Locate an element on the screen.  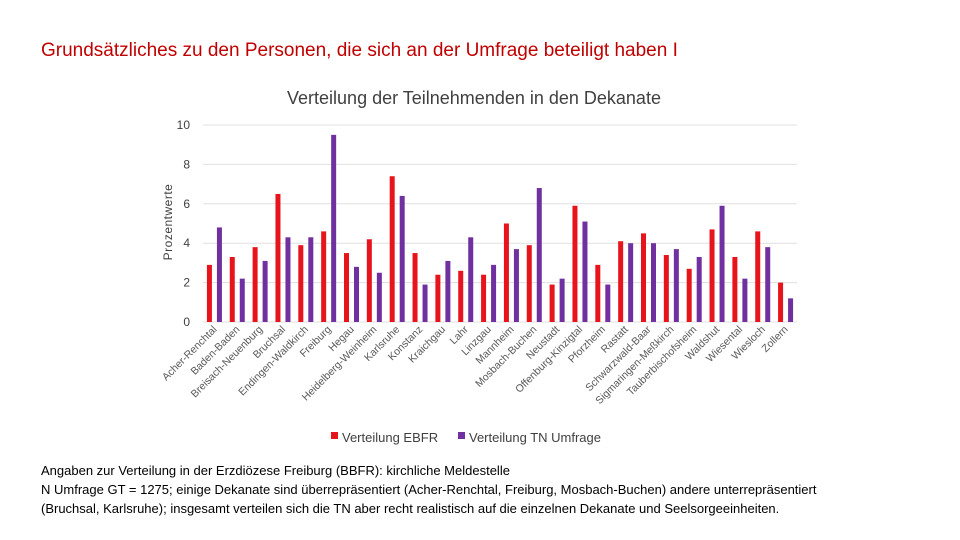
legend-swatch-tn is located at coordinates (461, 435).